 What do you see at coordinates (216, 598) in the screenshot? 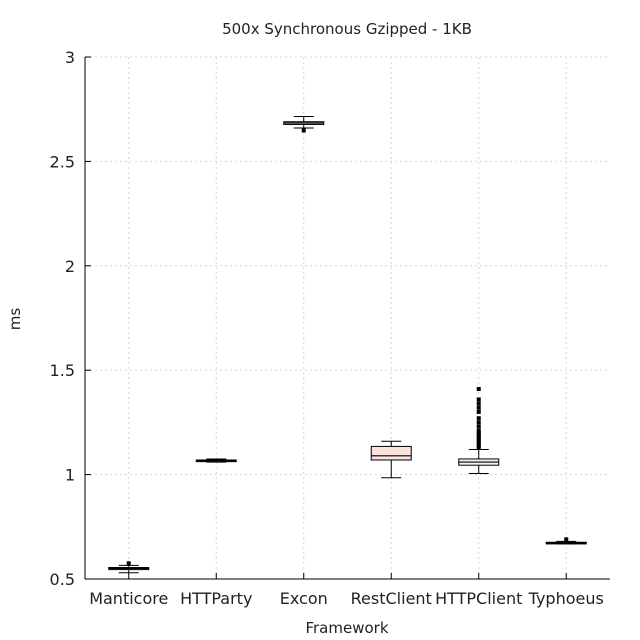
I see `x-tick-label: HTTParty` at bounding box center [216, 598].